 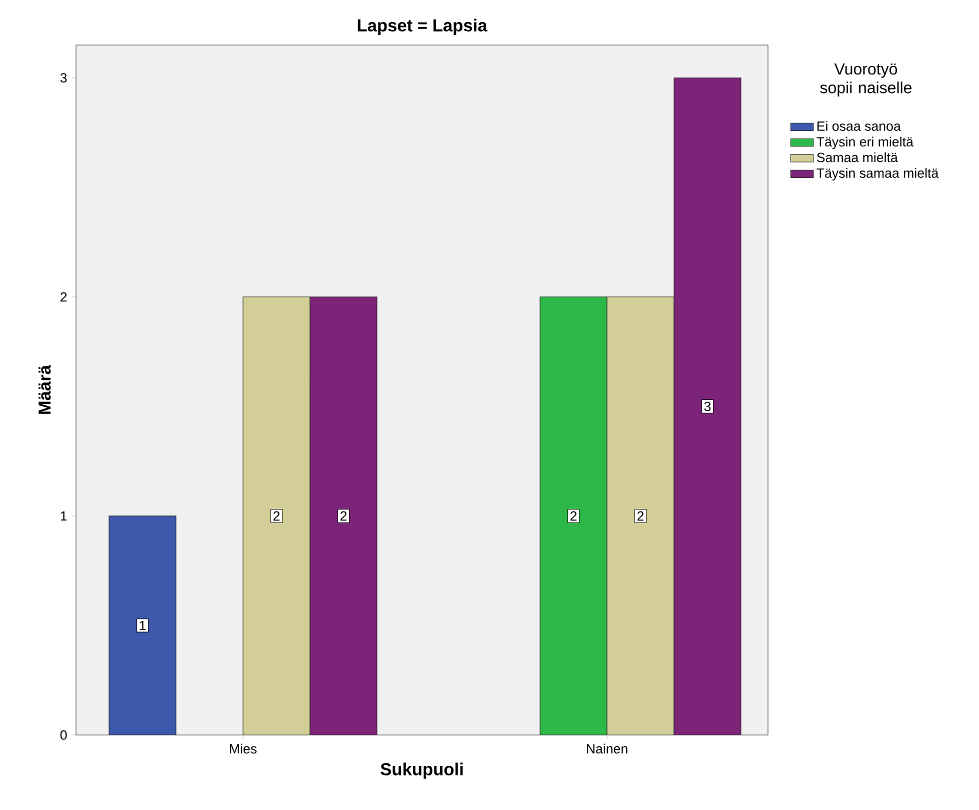 I want to click on legend-title: Vuorotyö sopii naiselle, so click(x=866, y=80).